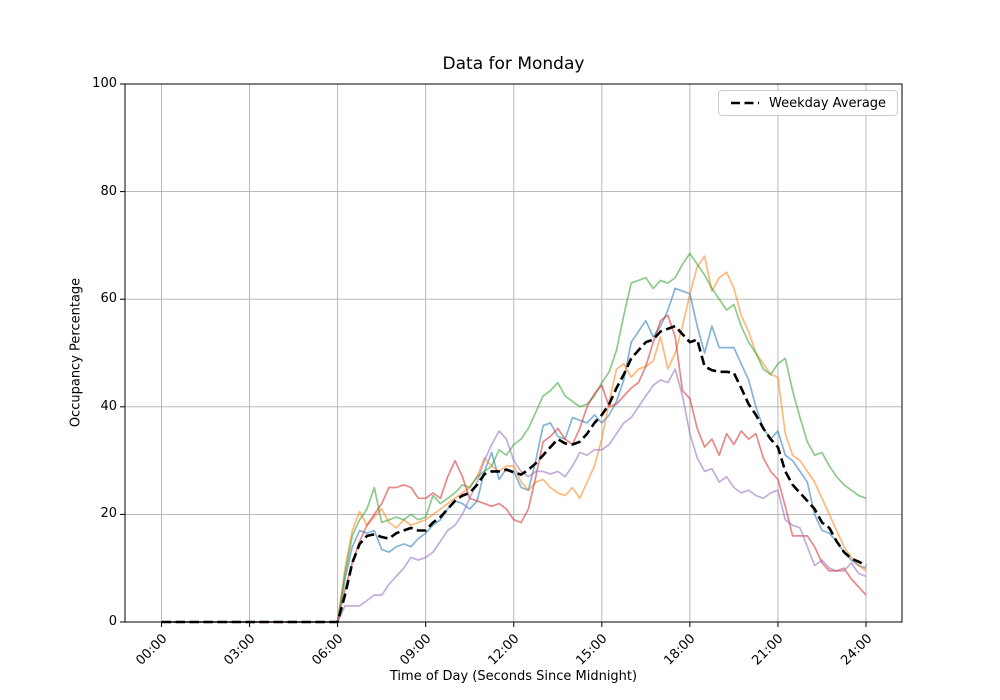 This screenshot has width=1000, height=700. What do you see at coordinates (108, 514) in the screenshot?
I see `y-tick-label-20: 20` at bounding box center [108, 514].